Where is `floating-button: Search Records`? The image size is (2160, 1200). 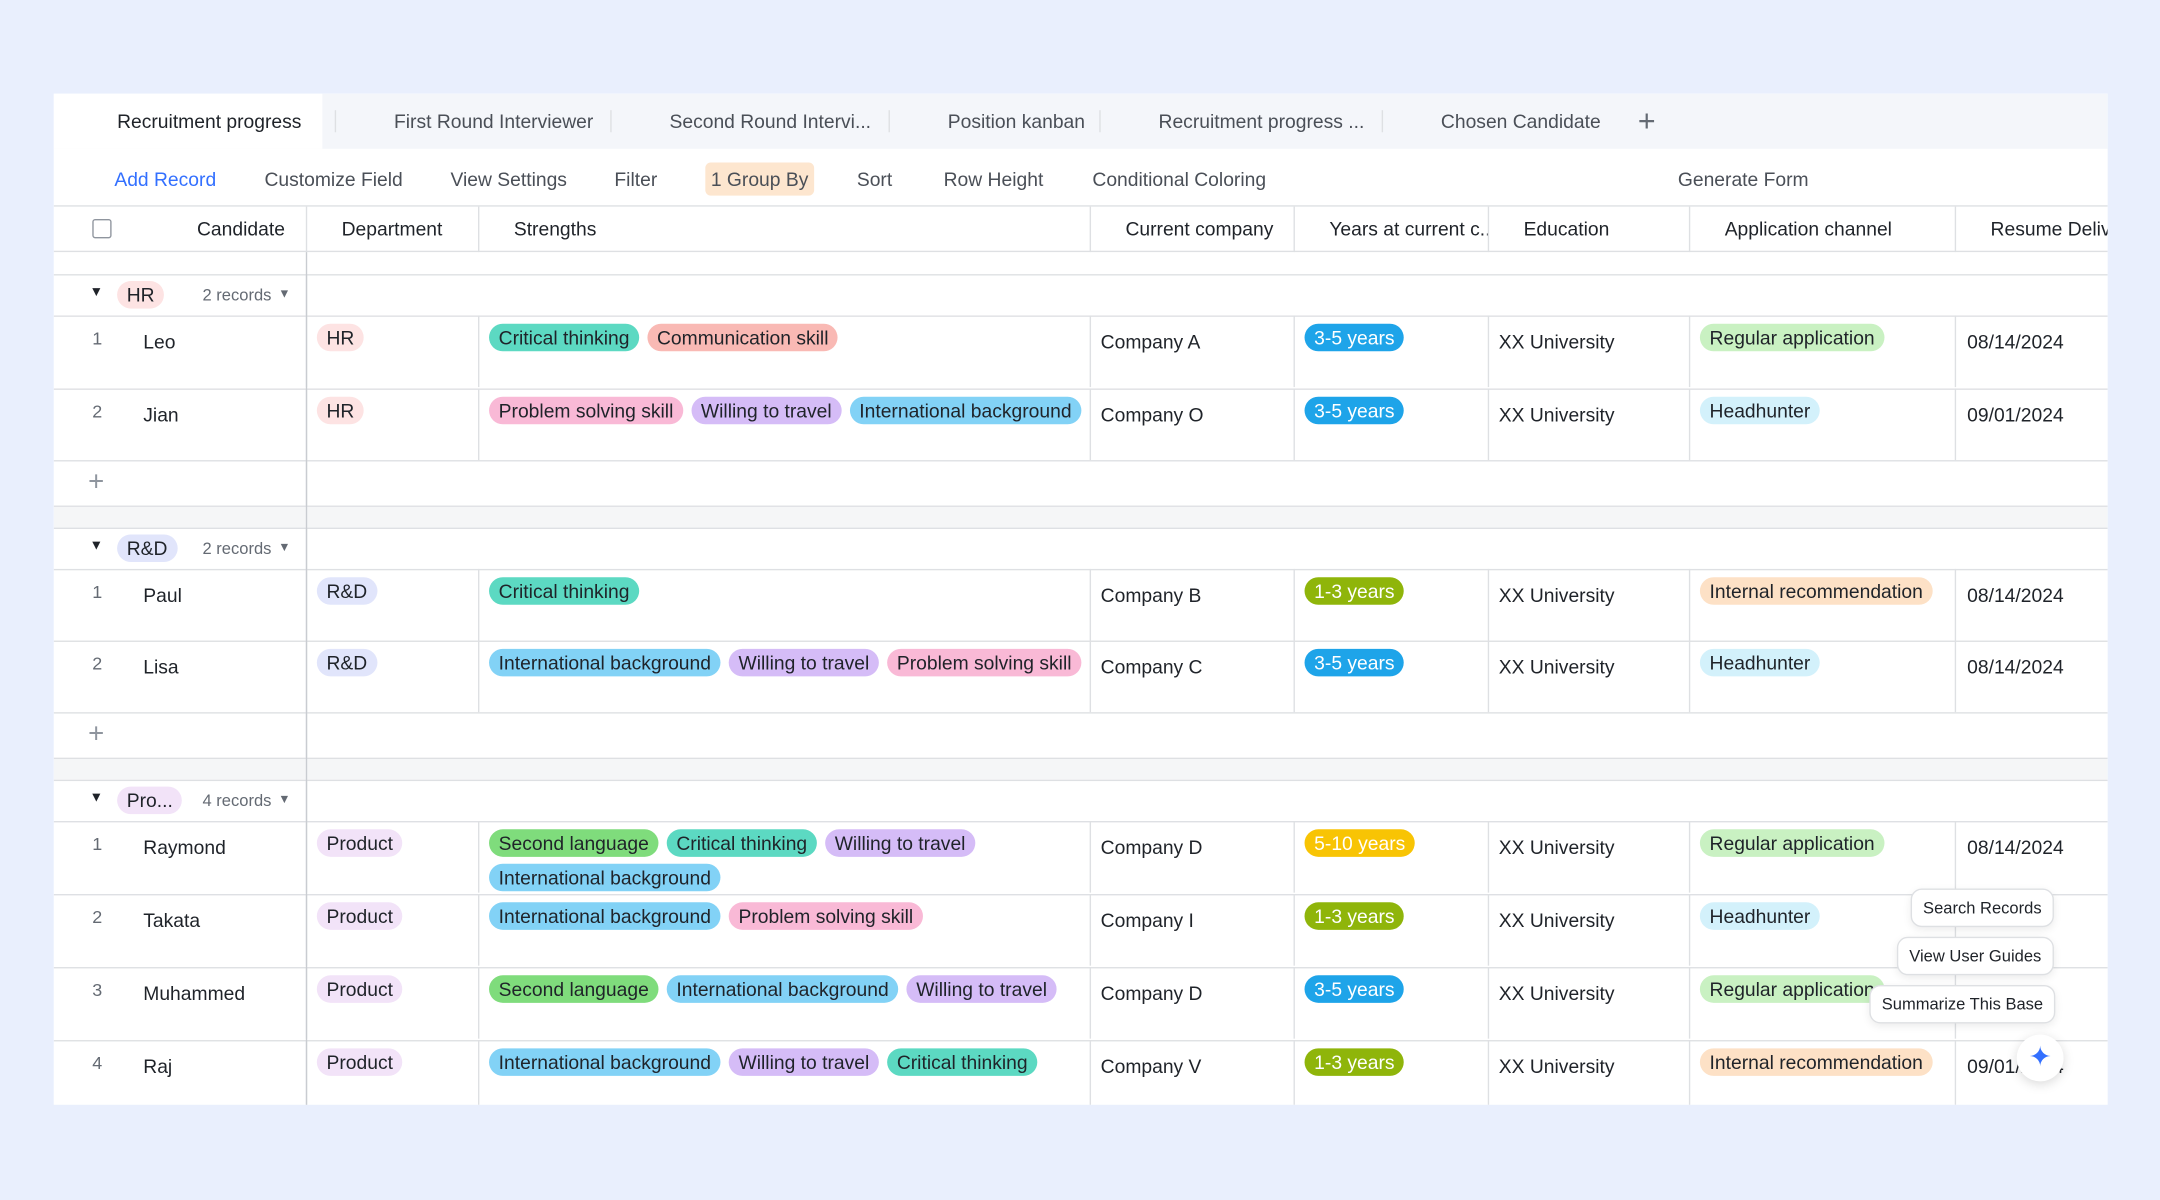
floating-button: Search Records is located at coordinates (1982, 908).